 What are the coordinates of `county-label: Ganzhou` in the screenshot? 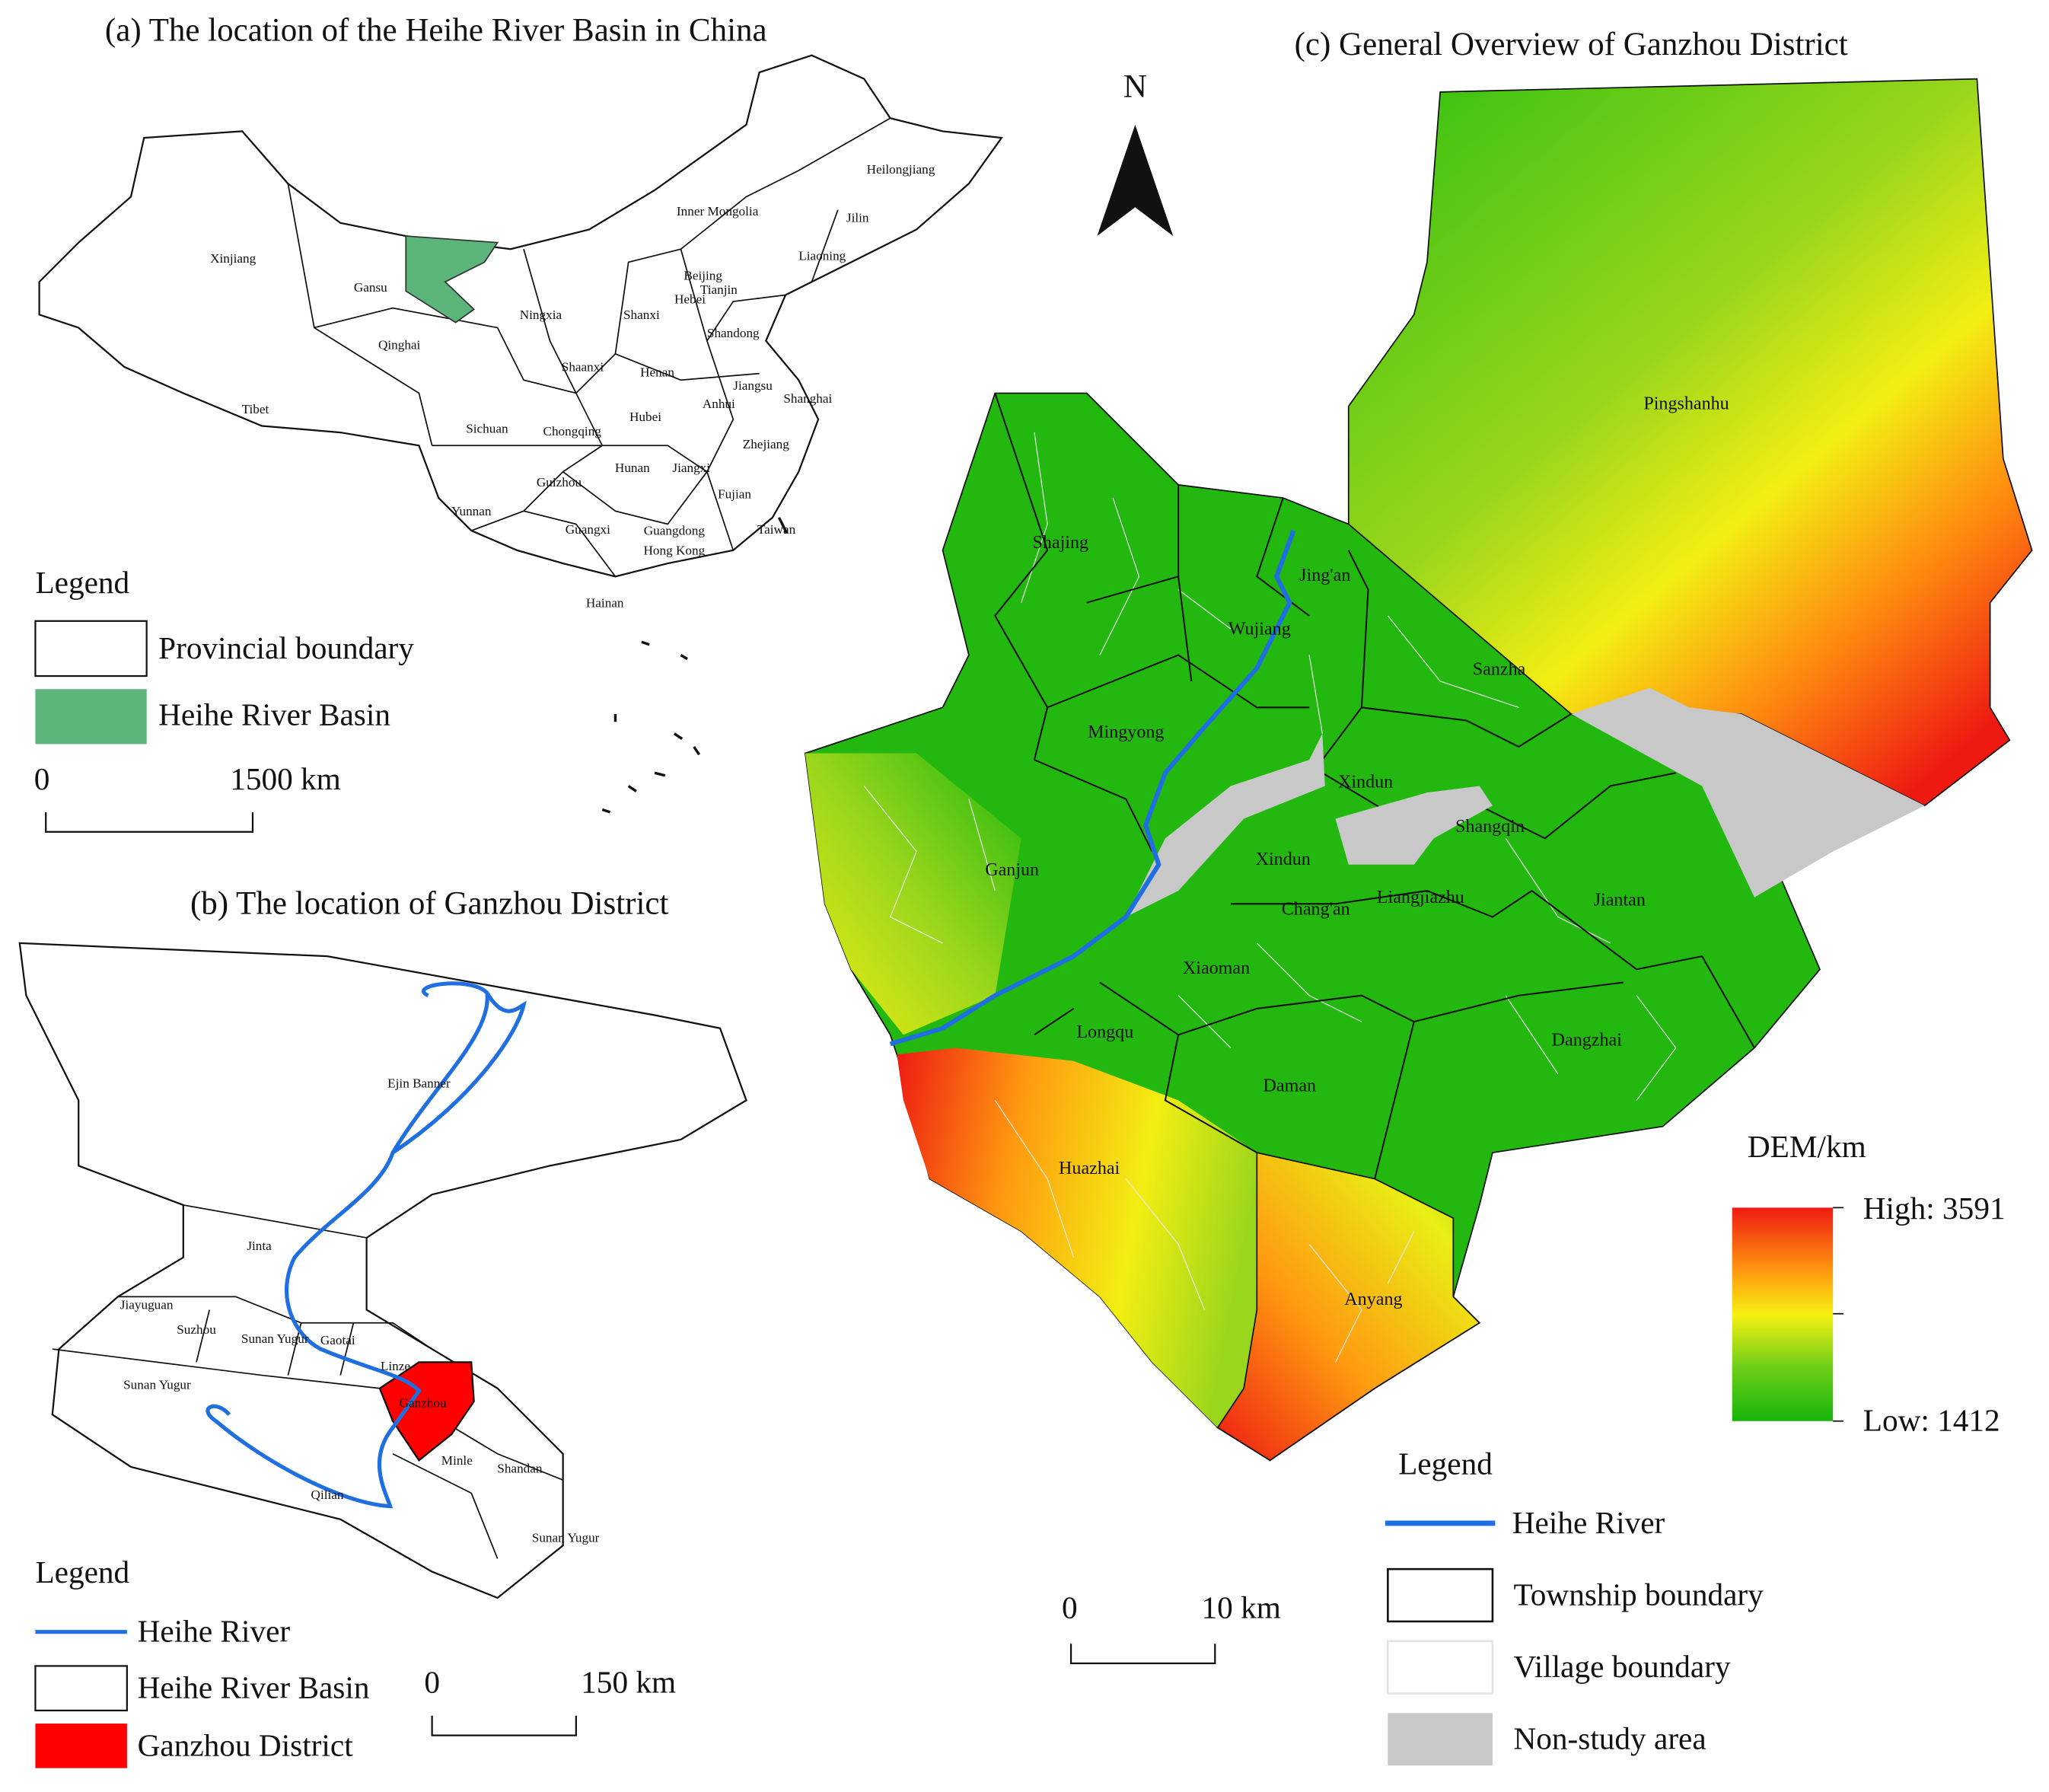 It's located at (423, 1402).